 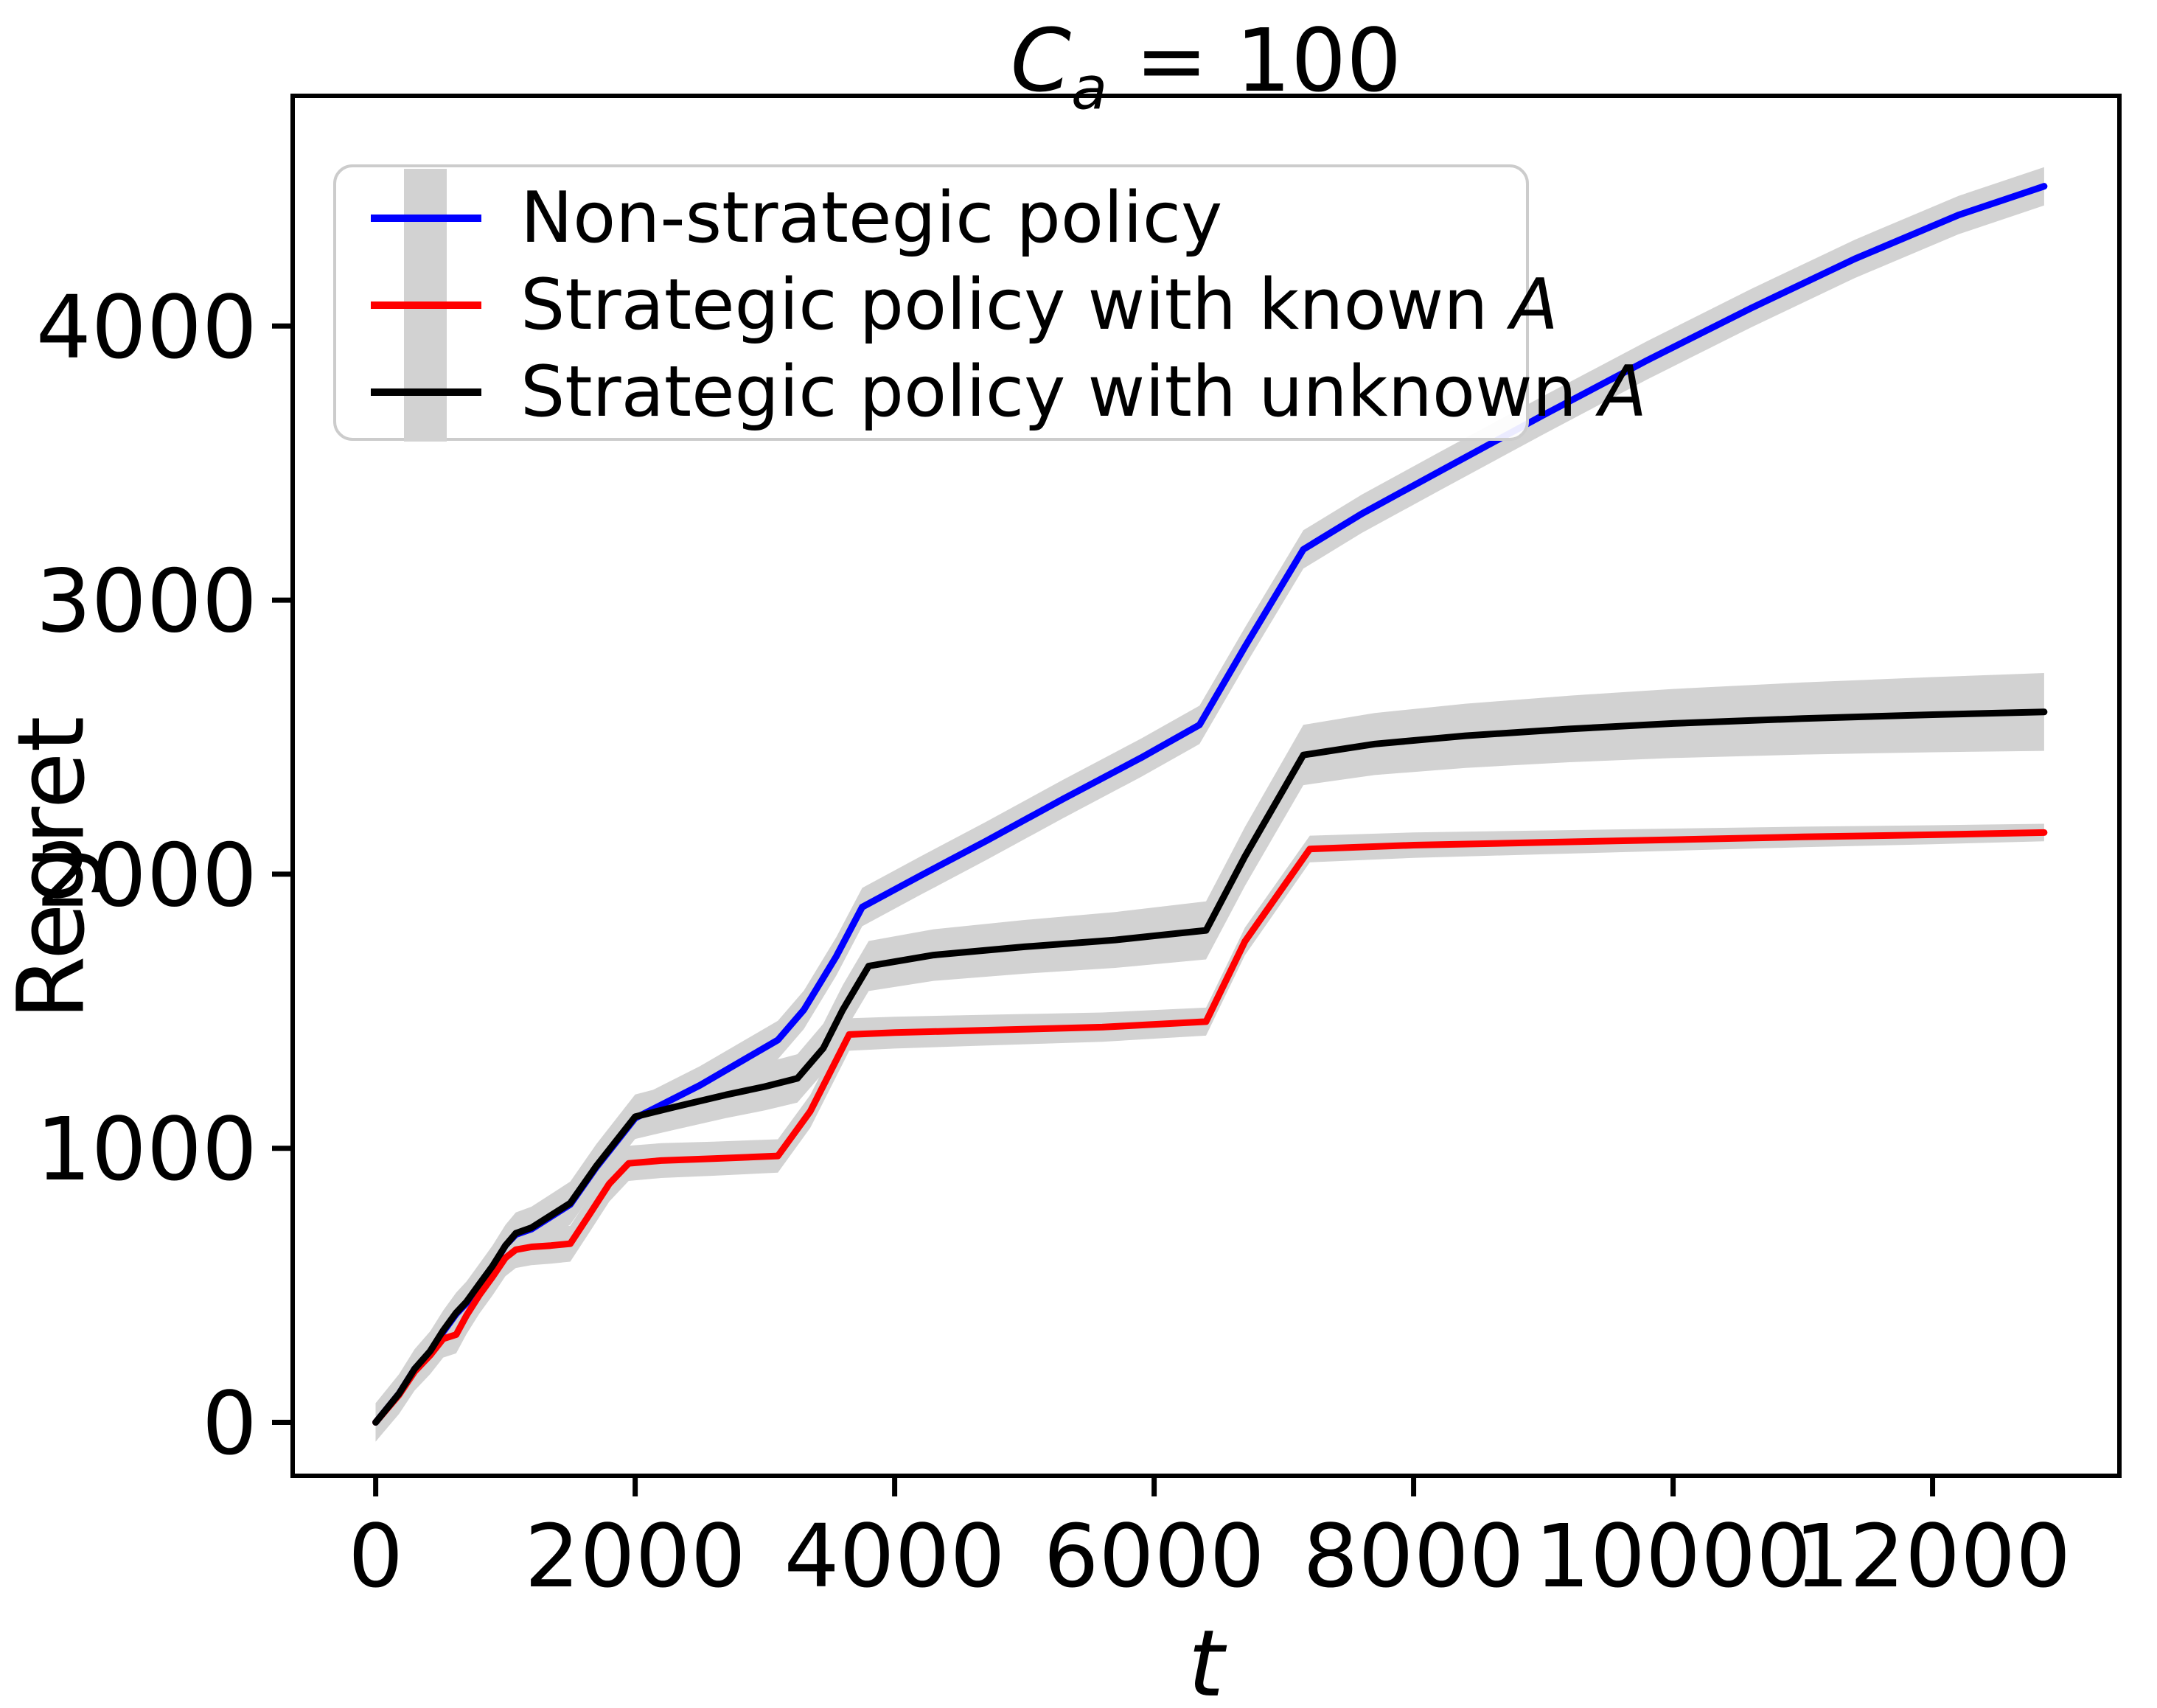 What do you see at coordinates (634, 1556) in the screenshot?
I see `x-tick-label: 2000` at bounding box center [634, 1556].